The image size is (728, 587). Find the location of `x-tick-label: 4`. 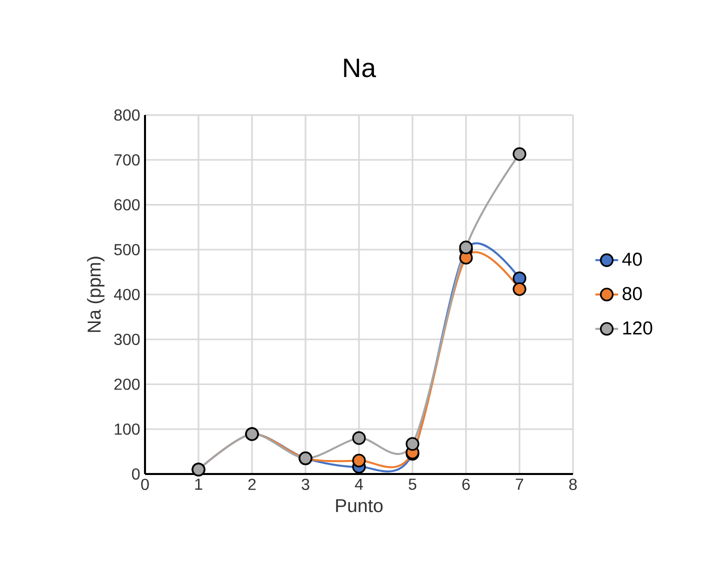

x-tick-label: 4 is located at coordinates (358, 484).